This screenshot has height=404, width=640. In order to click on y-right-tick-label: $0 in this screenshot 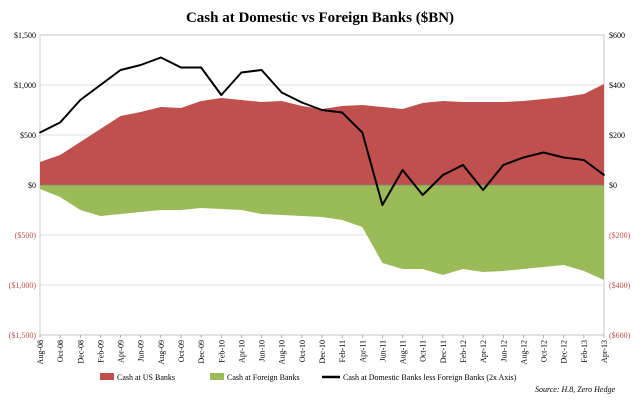, I will do `click(613, 185)`.